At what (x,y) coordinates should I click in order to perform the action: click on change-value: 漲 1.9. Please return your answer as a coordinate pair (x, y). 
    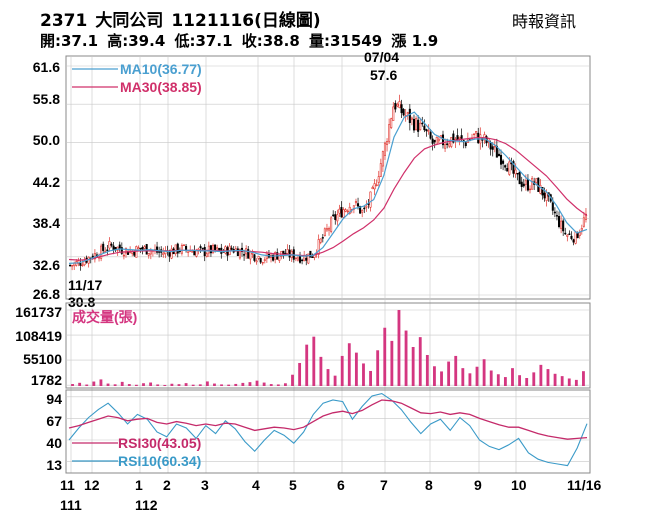
    Looking at the image, I should click on (415, 41).